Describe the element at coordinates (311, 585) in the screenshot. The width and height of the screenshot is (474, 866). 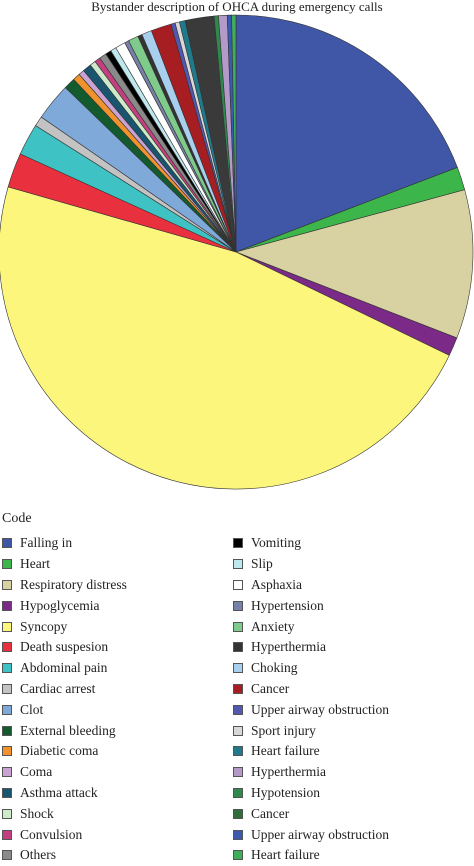
I see `legend-item: Asphaxia` at that location.